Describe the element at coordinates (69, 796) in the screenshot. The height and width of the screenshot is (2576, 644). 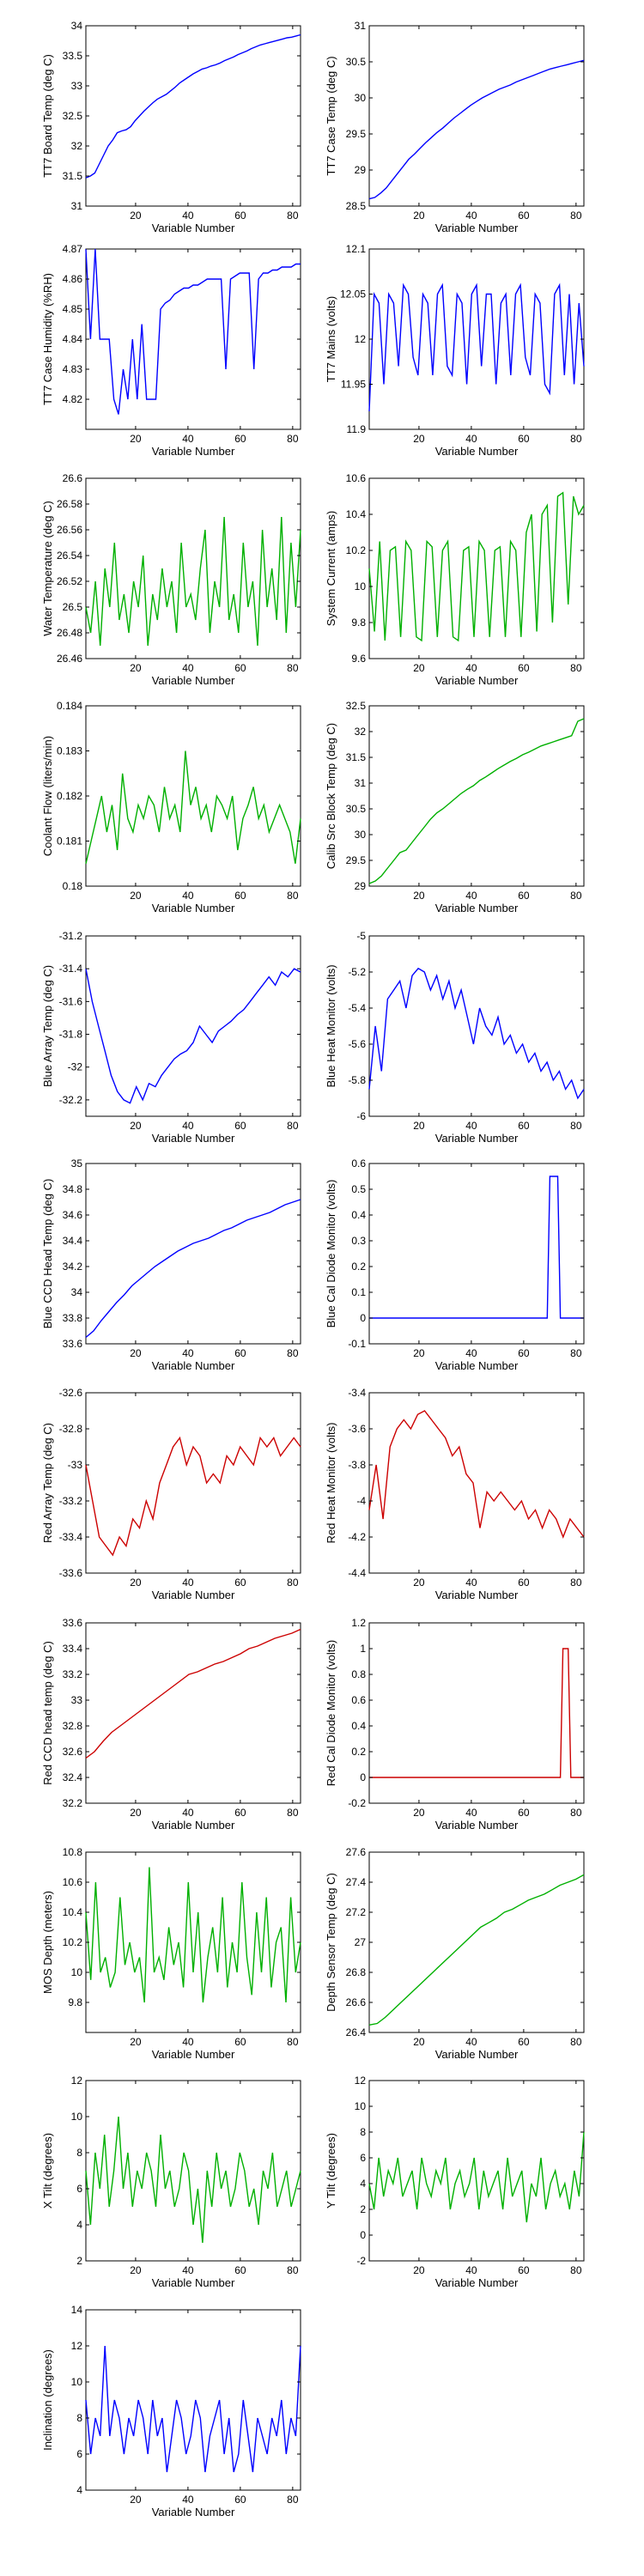
I see `y-tick-label: 0.182` at that location.